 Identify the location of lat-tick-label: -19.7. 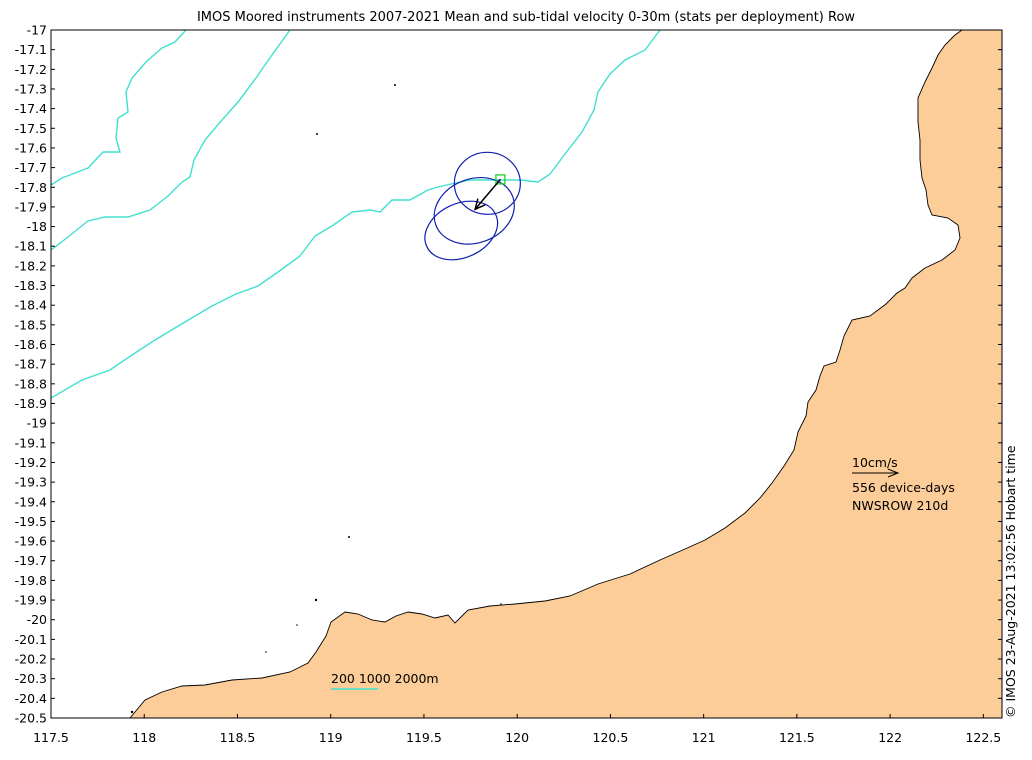
(31, 560).